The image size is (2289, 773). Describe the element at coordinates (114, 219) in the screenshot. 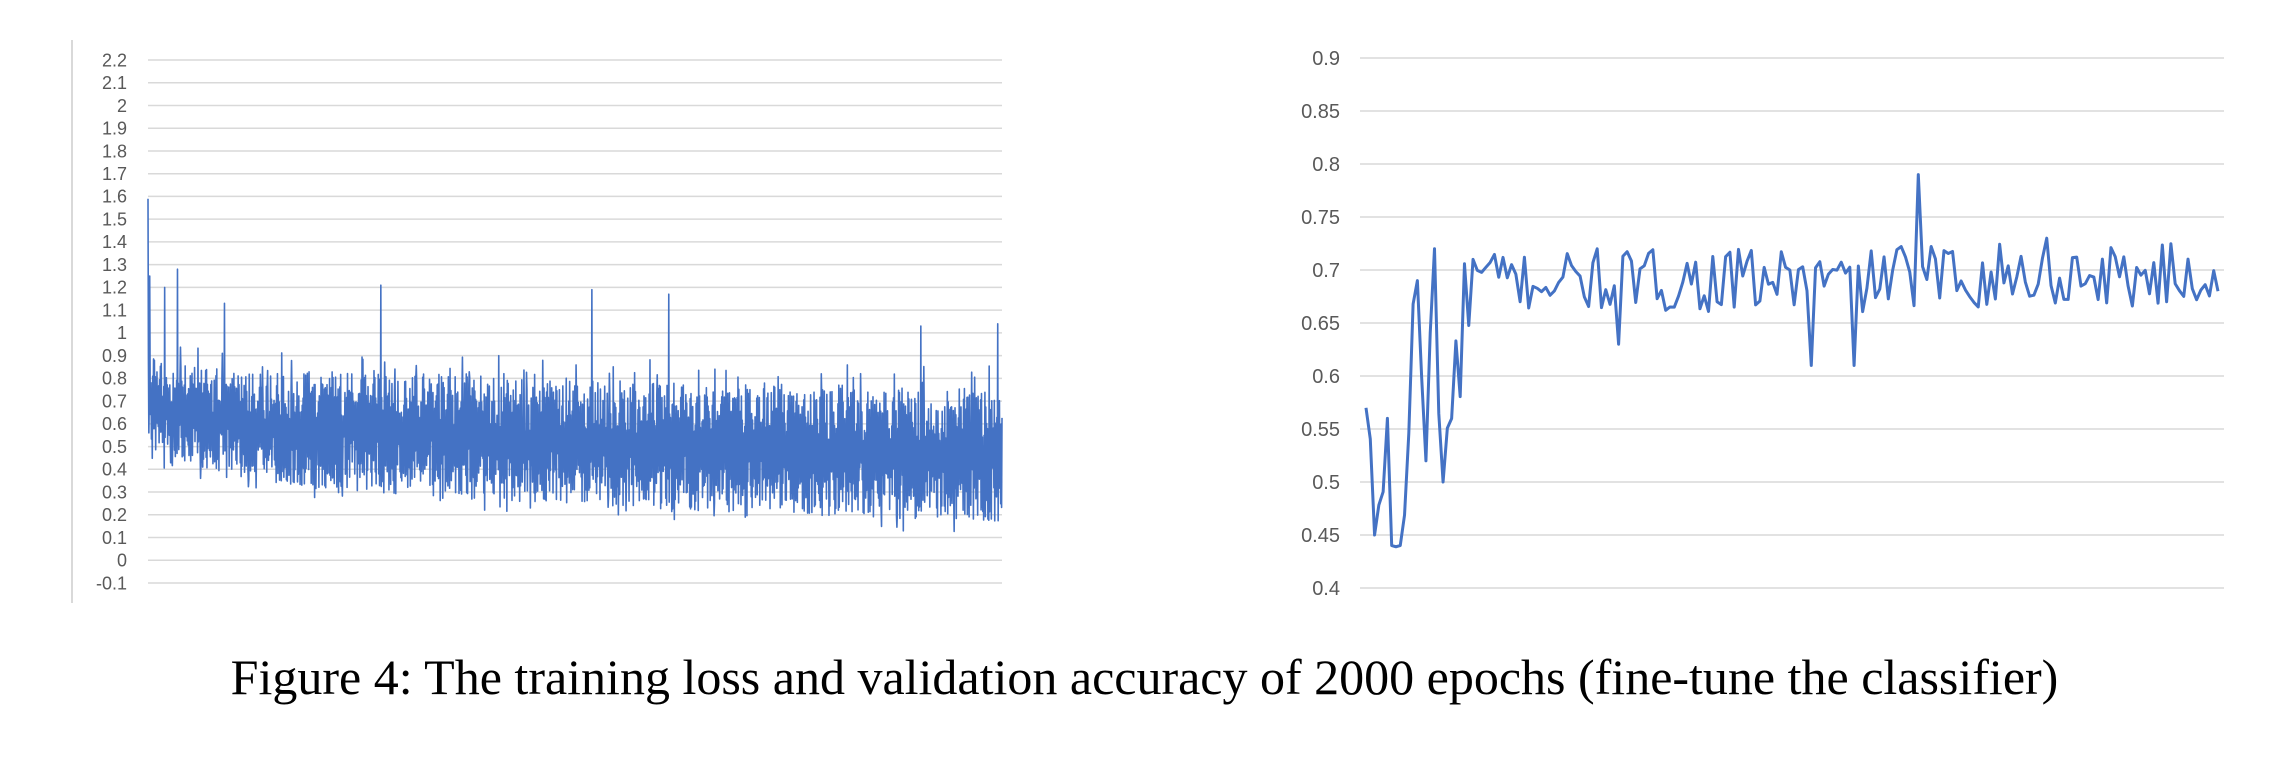

I see `y-tick-label: 1.5` at that location.